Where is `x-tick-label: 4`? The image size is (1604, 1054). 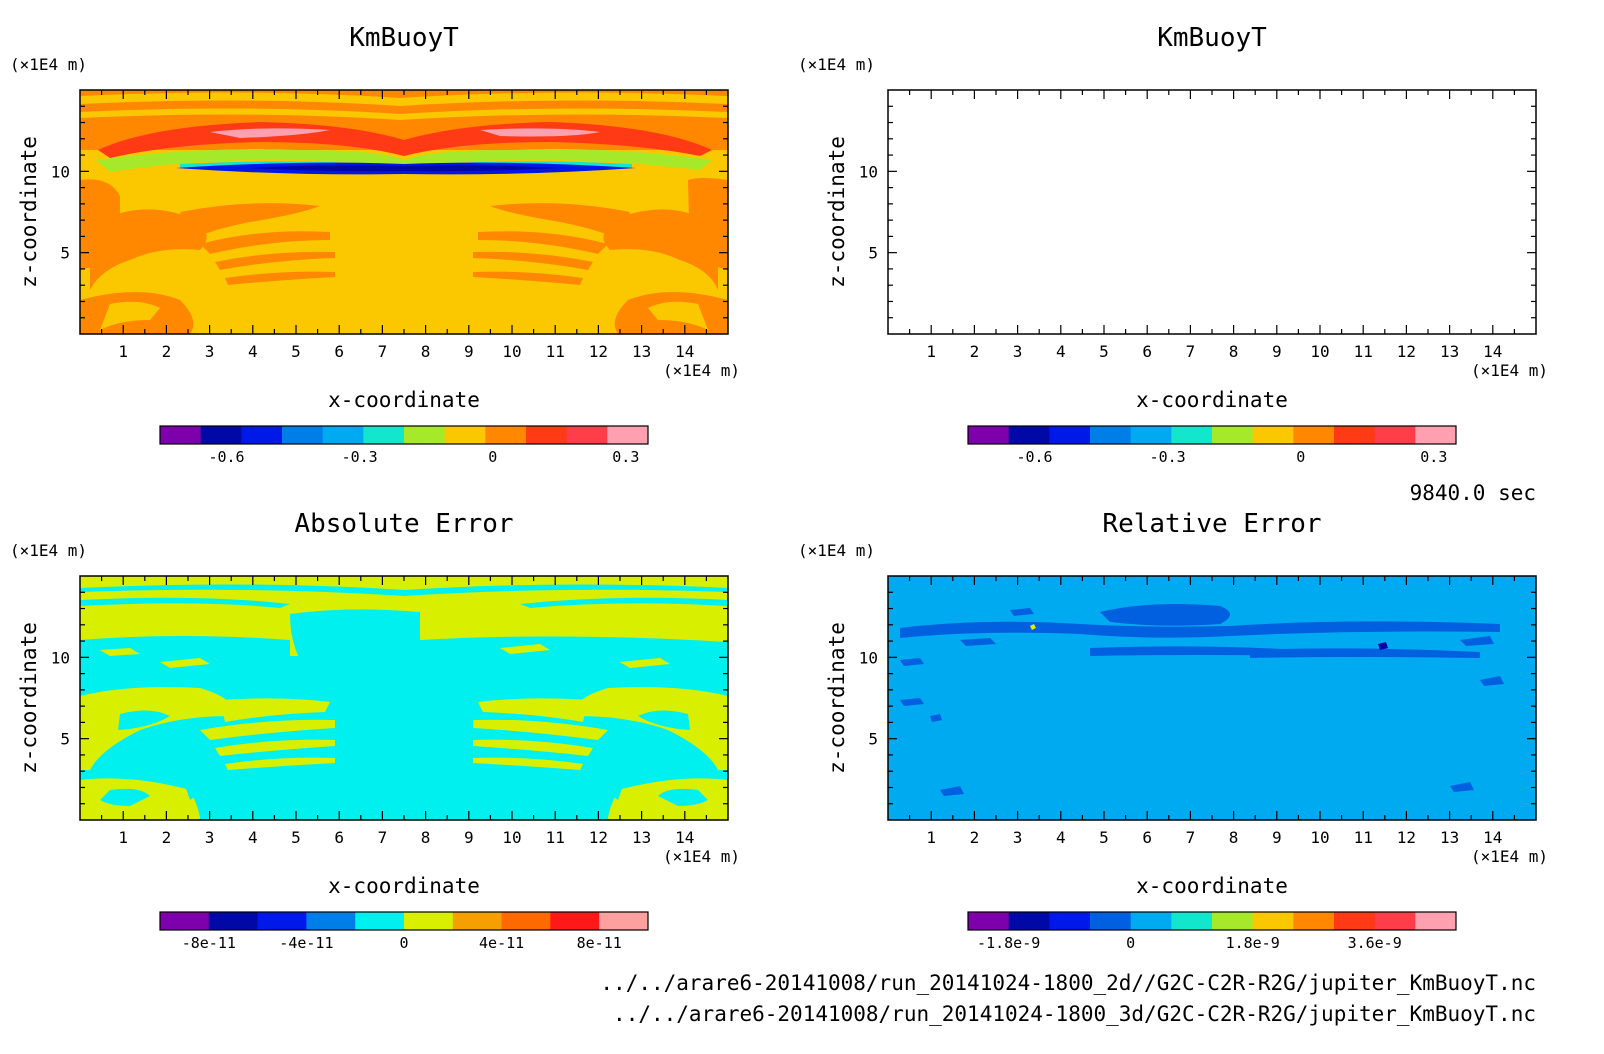 x-tick-label: 4 is located at coordinates (1061, 837).